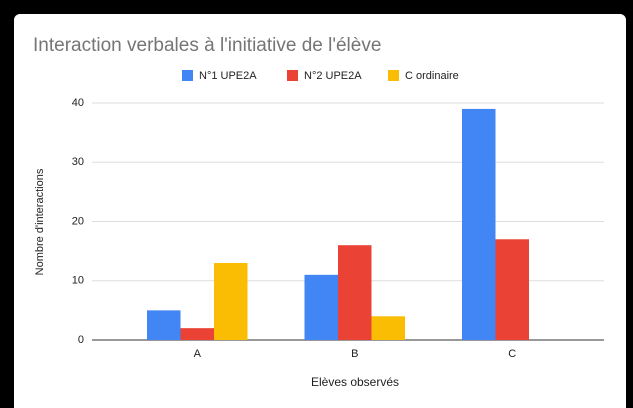 Image resolution: width=633 pixels, height=408 pixels. Describe the element at coordinates (198, 354) in the screenshot. I see `x-tick-label: A` at that location.